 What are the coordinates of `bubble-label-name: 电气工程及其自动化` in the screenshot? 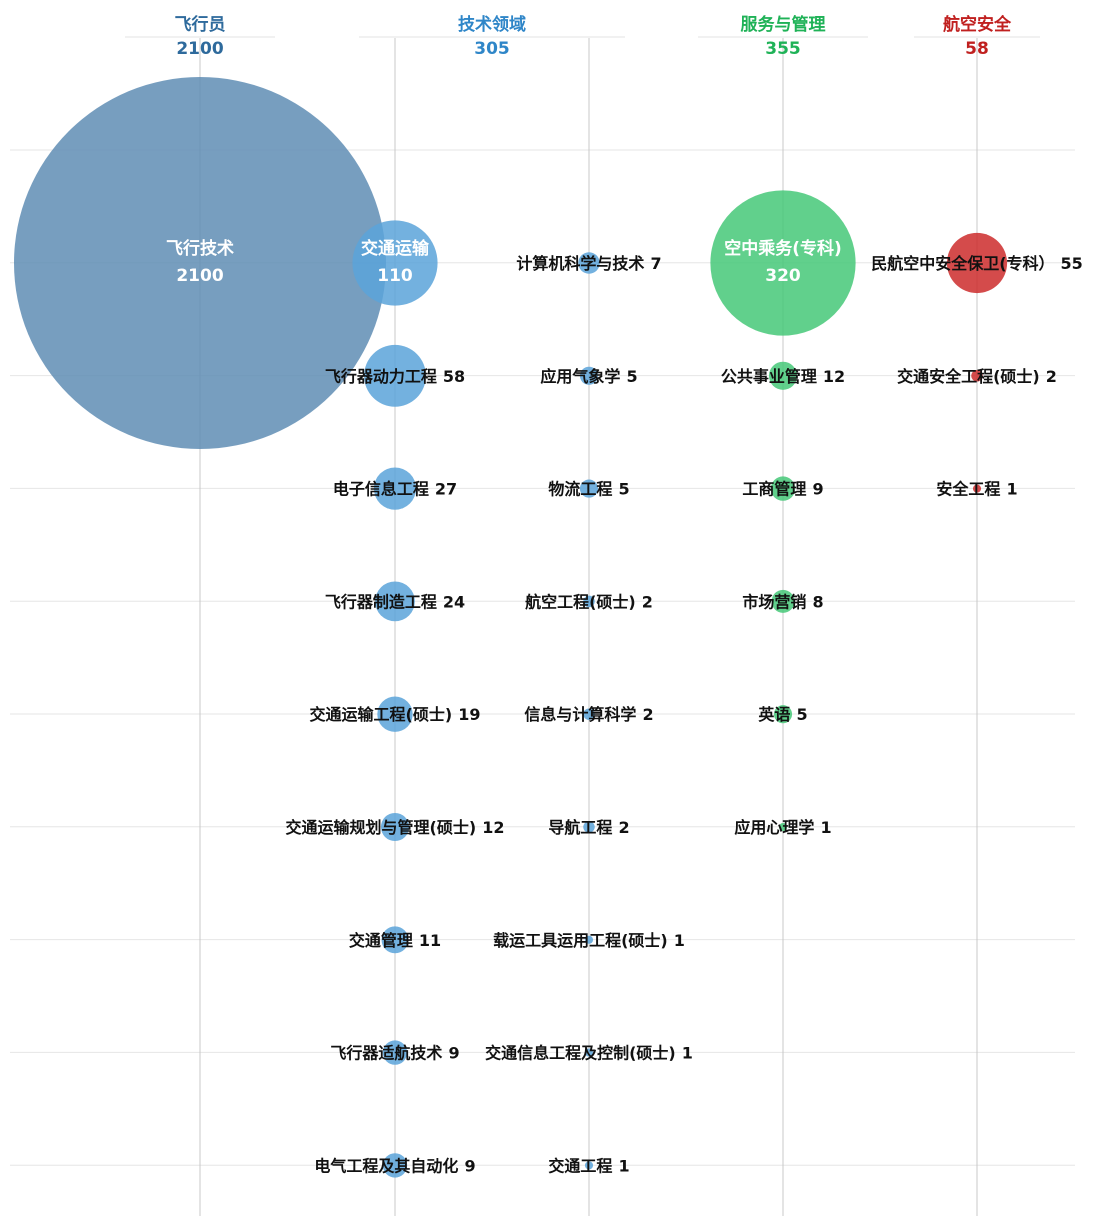 It's located at (386, 1165).